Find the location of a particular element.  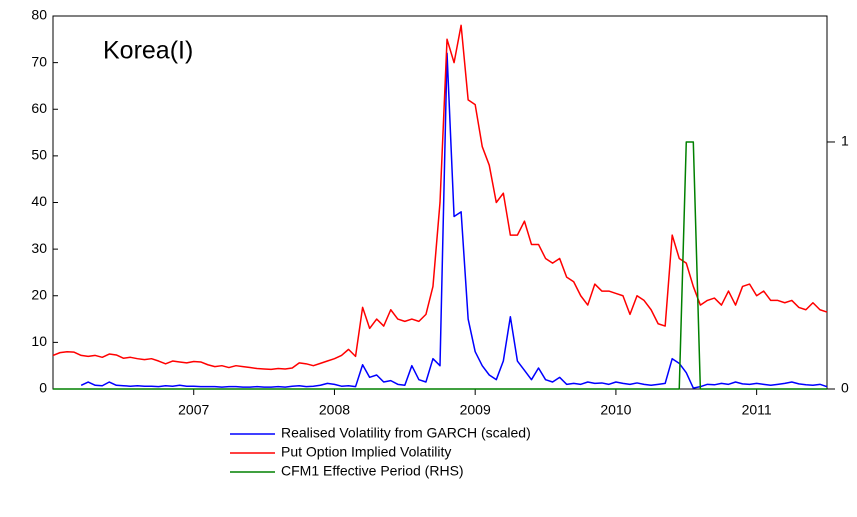

chart-annotation: Korea(I) is located at coordinates (148, 51).